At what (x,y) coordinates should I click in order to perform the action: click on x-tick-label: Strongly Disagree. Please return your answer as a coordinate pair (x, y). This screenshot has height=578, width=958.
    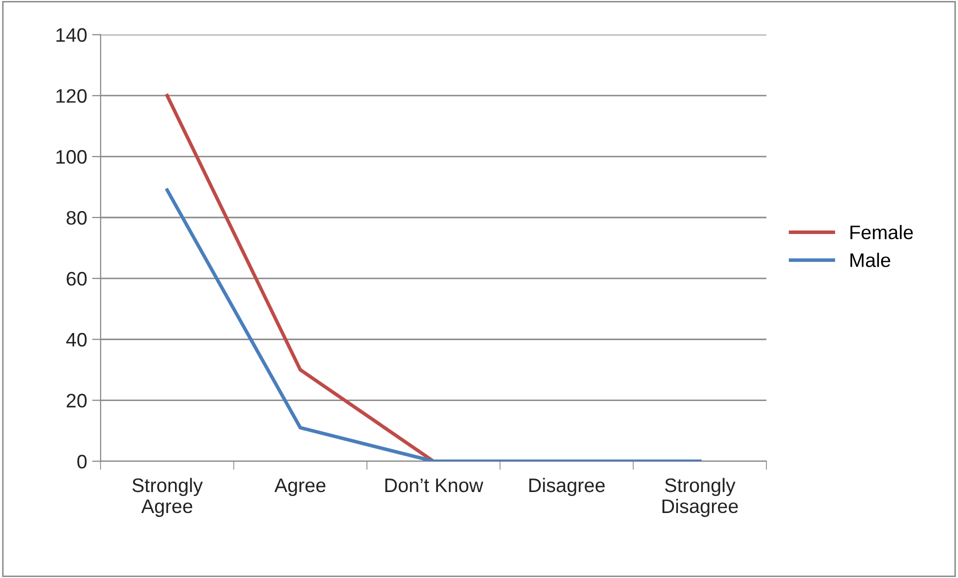
    Looking at the image, I should click on (700, 497).